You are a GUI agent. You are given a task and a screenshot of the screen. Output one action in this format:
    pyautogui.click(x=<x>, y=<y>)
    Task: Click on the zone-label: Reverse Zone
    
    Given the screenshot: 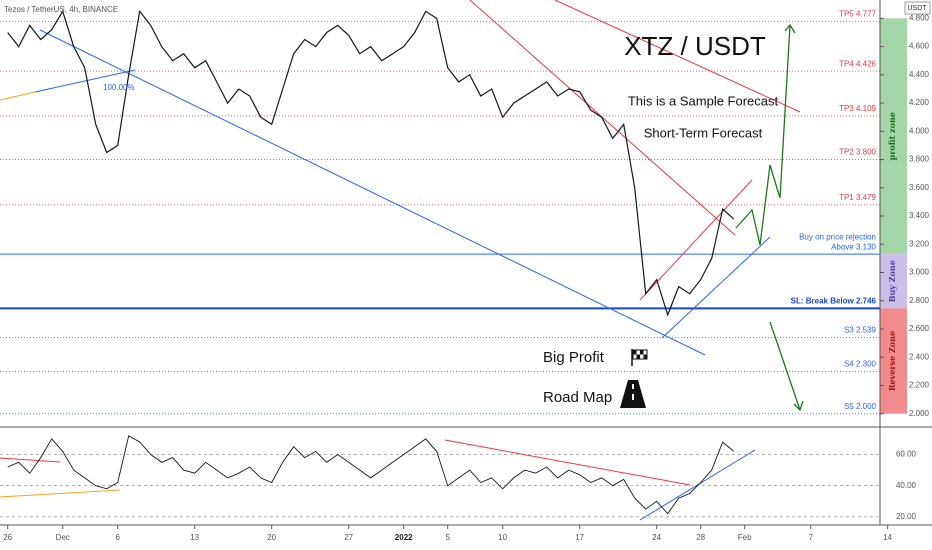 What is the action you would take?
    pyautogui.click(x=892, y=361)
    